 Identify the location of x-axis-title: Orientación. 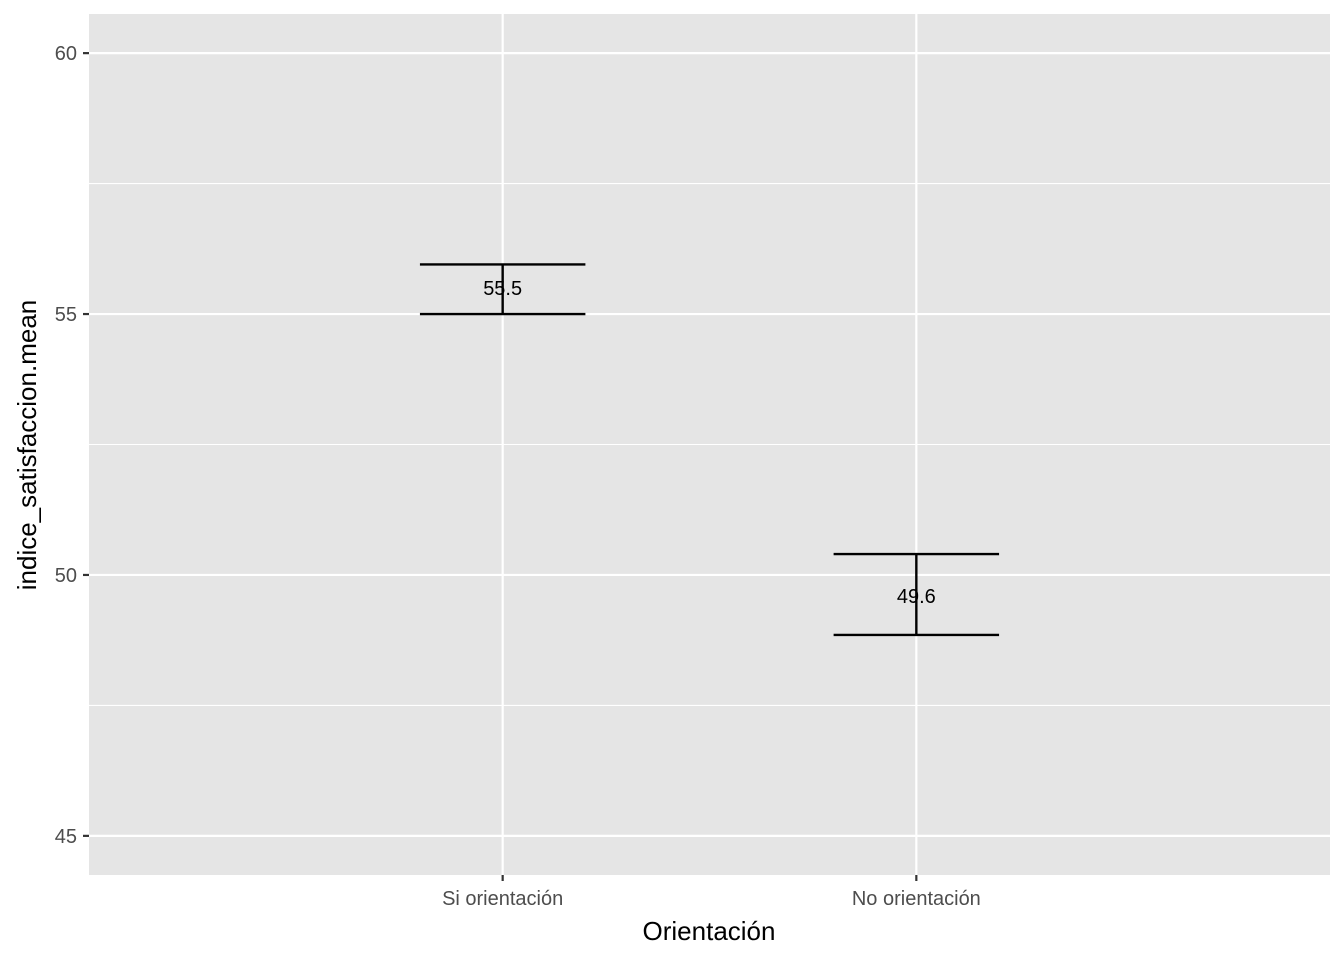
(709, 931).